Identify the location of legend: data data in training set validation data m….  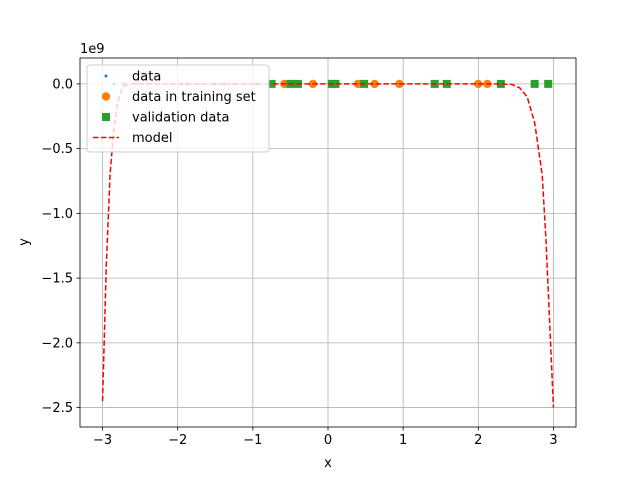
(178, 108).